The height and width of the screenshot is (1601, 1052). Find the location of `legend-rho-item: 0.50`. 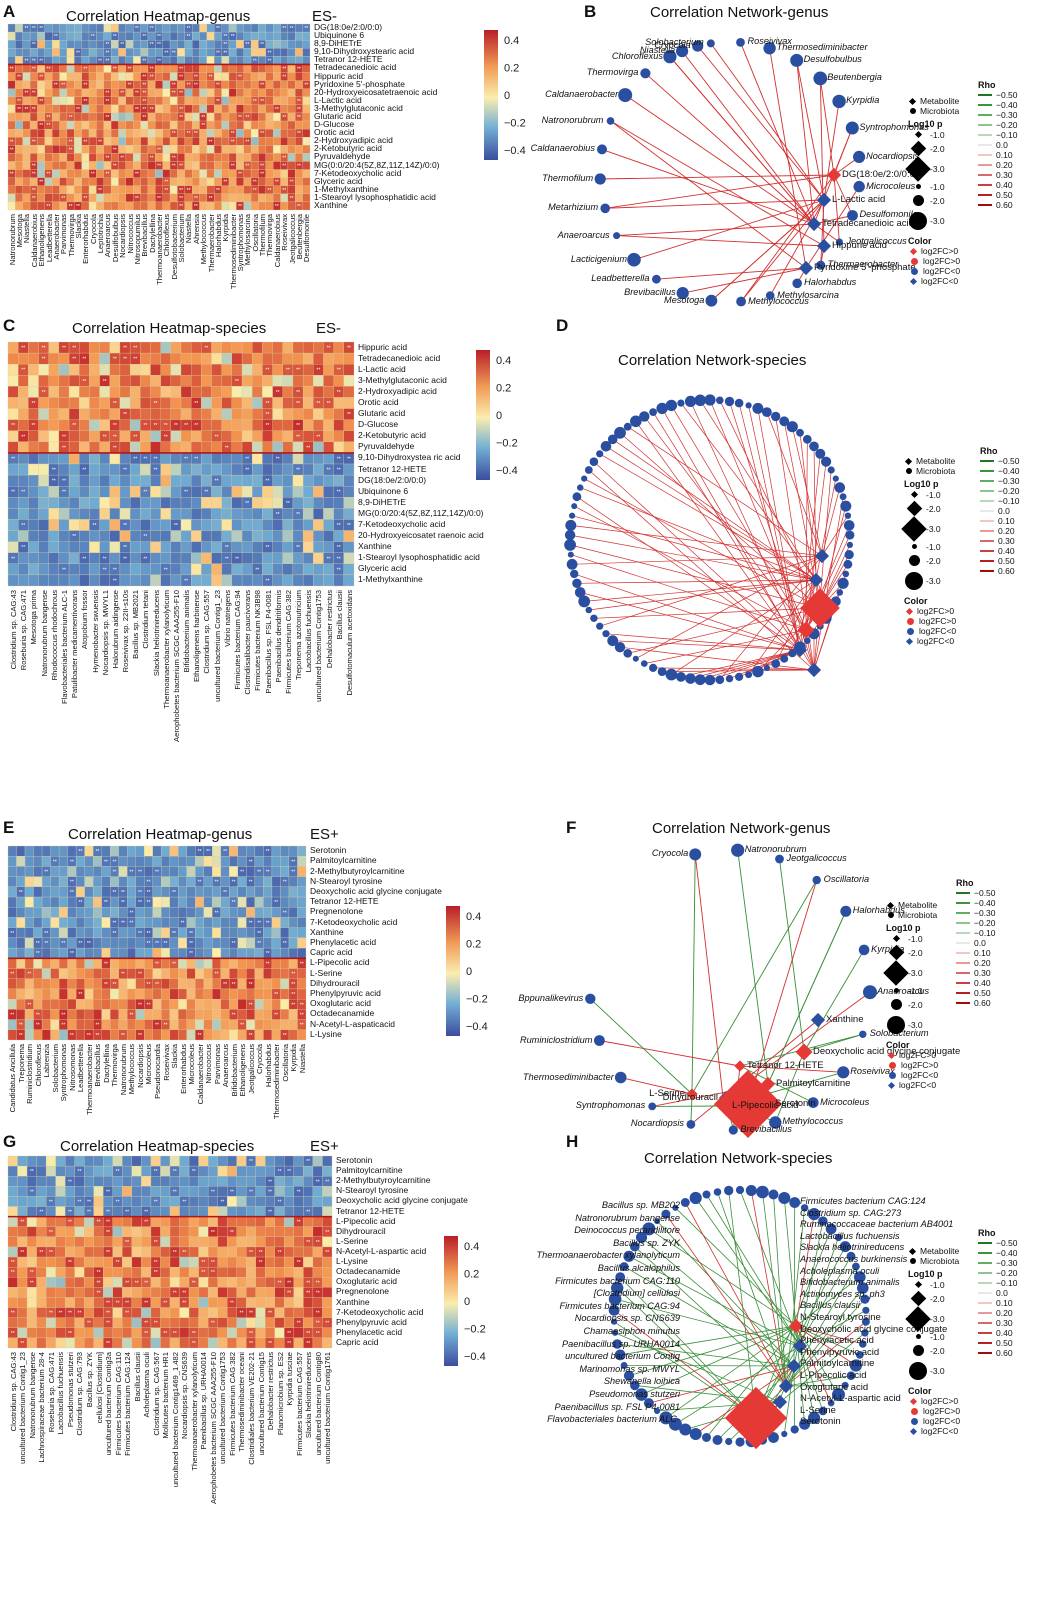

legend-rho-item: 0.50 is located at coordinates (998, 195).